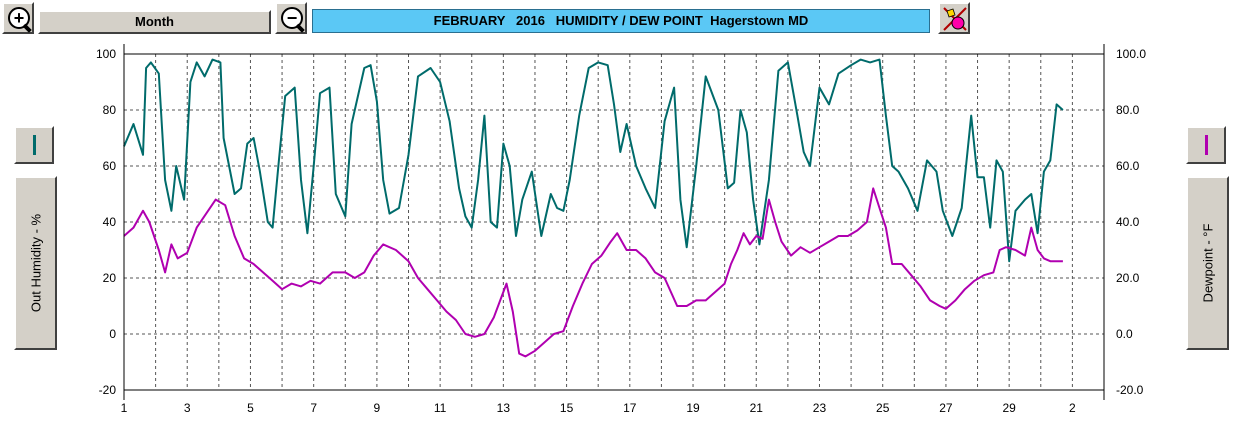 This screenshot has width=1237, height=424. I want to click on x-tick-label: 25, so click(883, 408).